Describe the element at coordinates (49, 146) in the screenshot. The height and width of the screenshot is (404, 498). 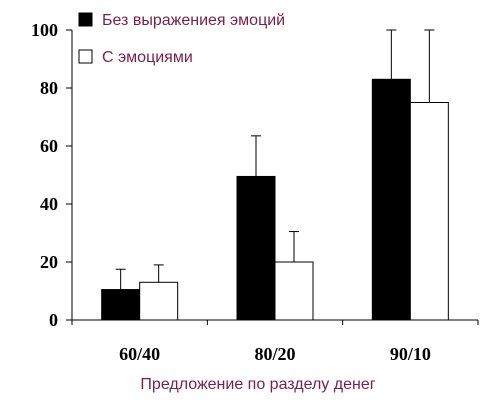
I see `y-tick-label: 60` at that location.